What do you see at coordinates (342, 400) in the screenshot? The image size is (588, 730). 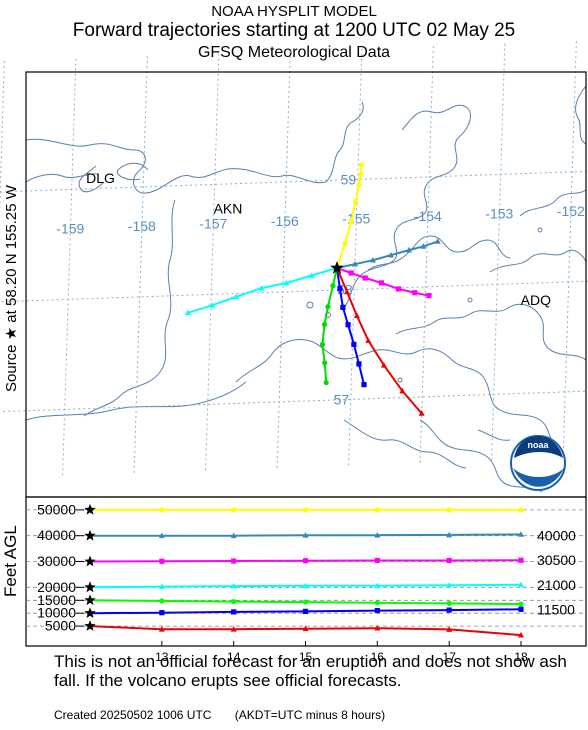 I see `latitude-label: 57` at bounding box center [342, 400].